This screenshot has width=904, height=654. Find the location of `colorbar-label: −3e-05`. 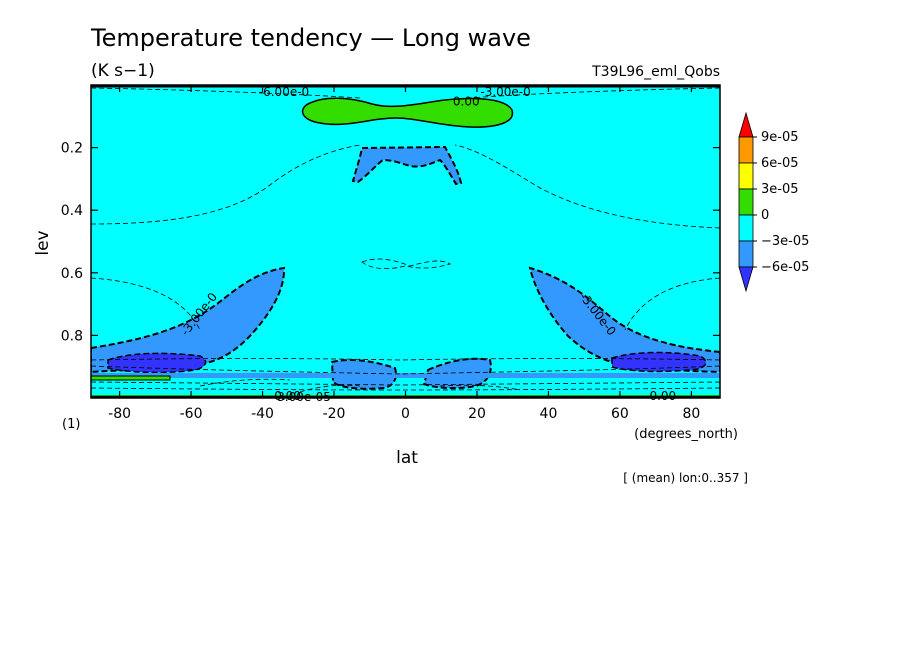

colorbar-label: −3e-05 is located at coordinates (785, 241).